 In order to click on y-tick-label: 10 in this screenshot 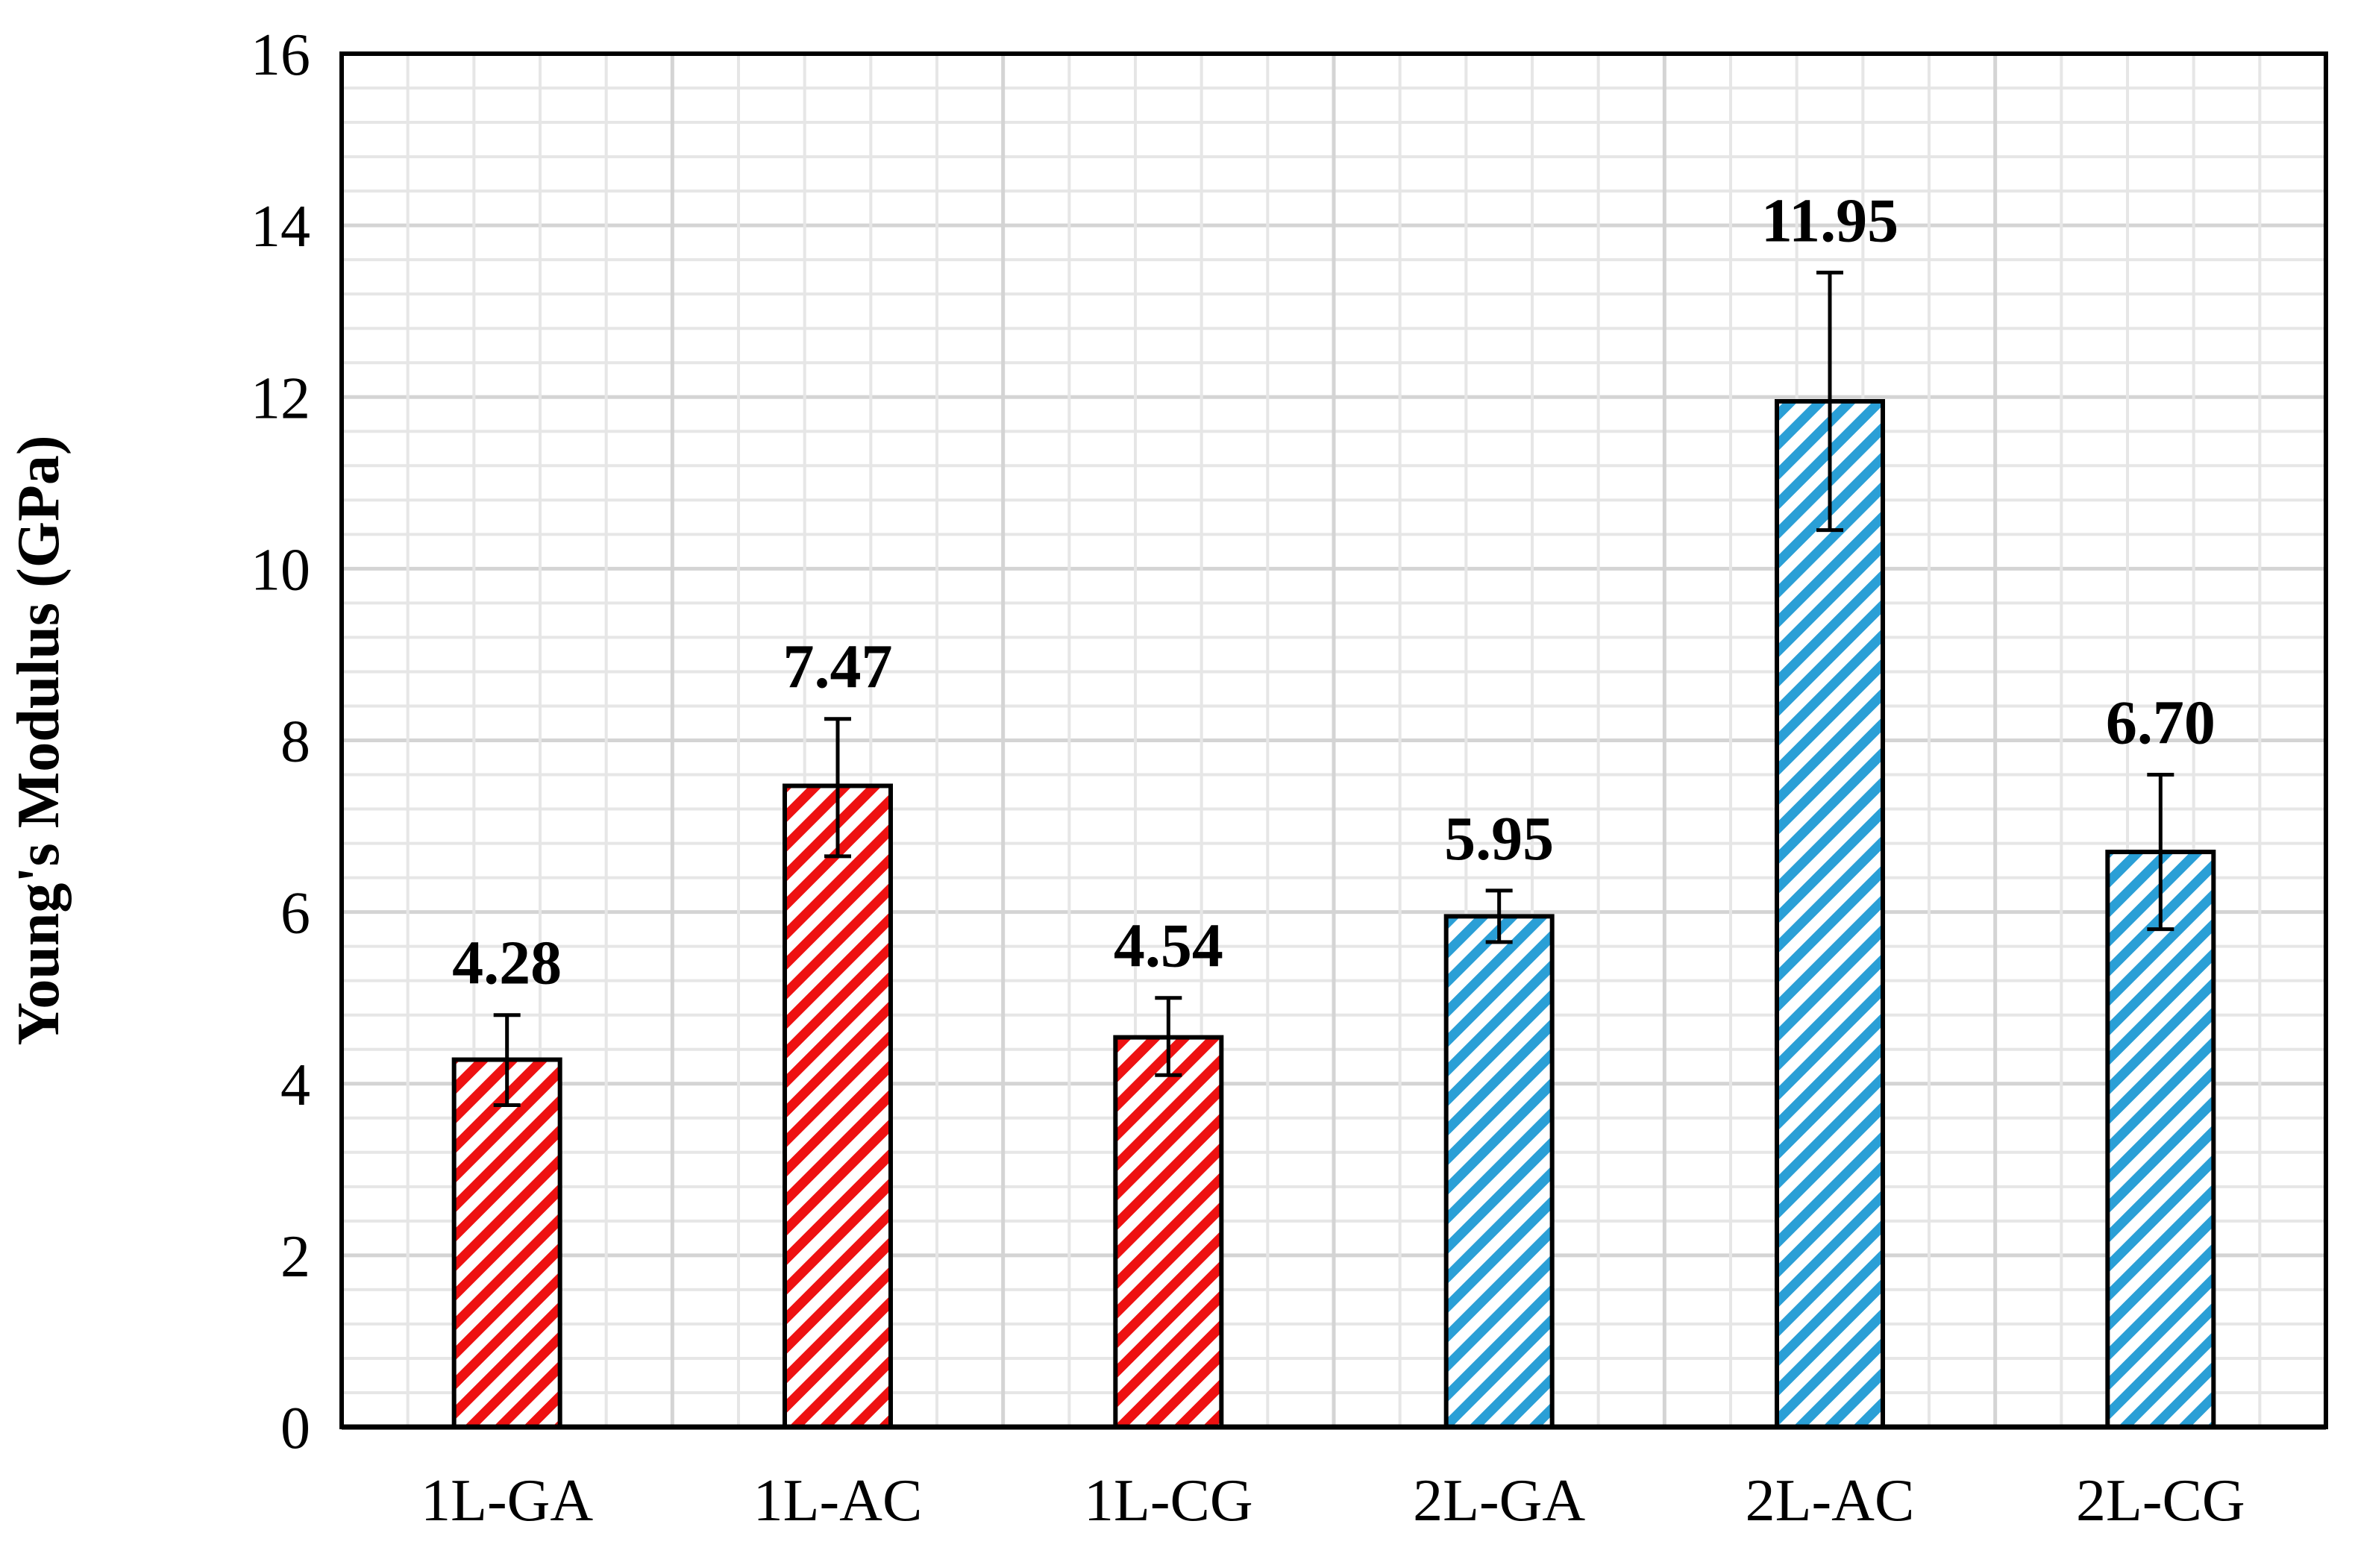, I will do `click(280, 570)`.